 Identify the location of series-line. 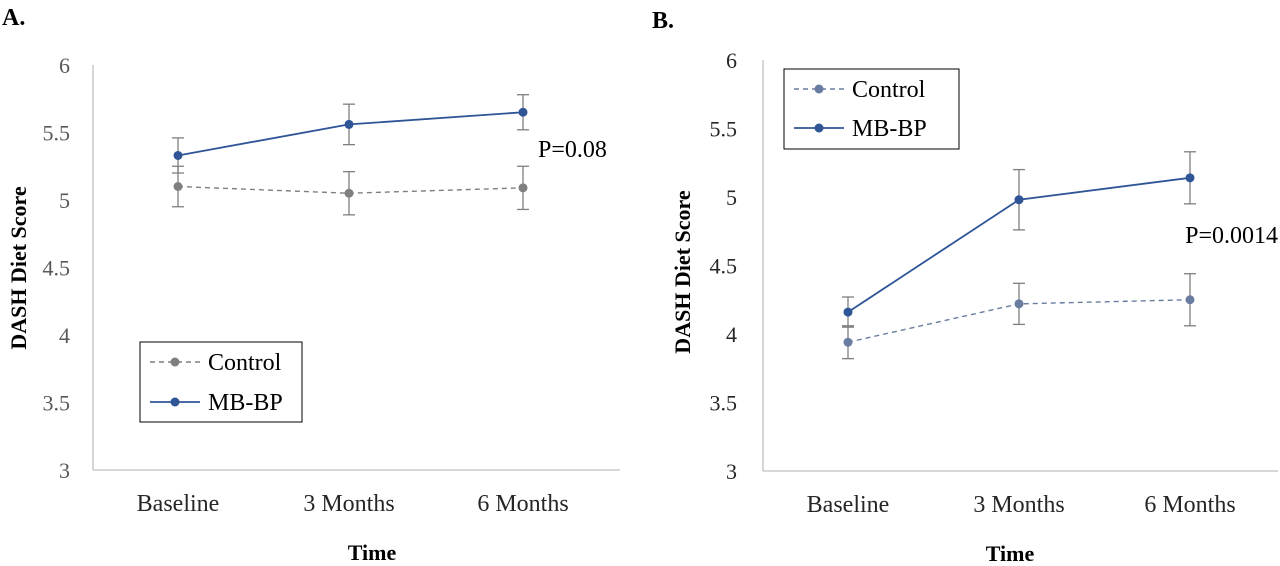
(350, 134).